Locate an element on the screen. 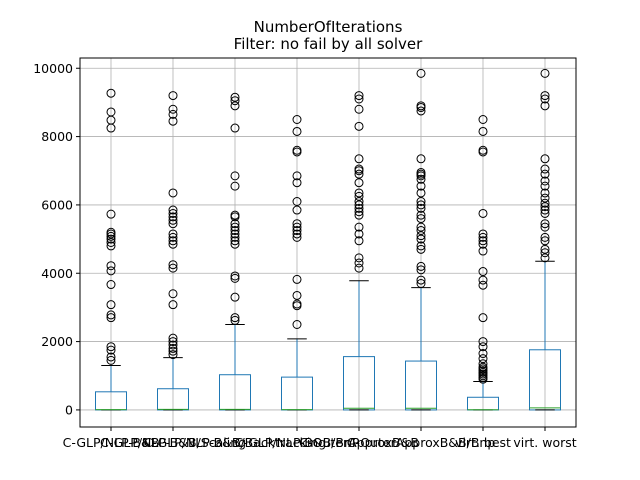 The height and width of the screenshot is (480, 640). x-tick-label: C-GLP/NLP-B&B is located at coordinates (111, 442).